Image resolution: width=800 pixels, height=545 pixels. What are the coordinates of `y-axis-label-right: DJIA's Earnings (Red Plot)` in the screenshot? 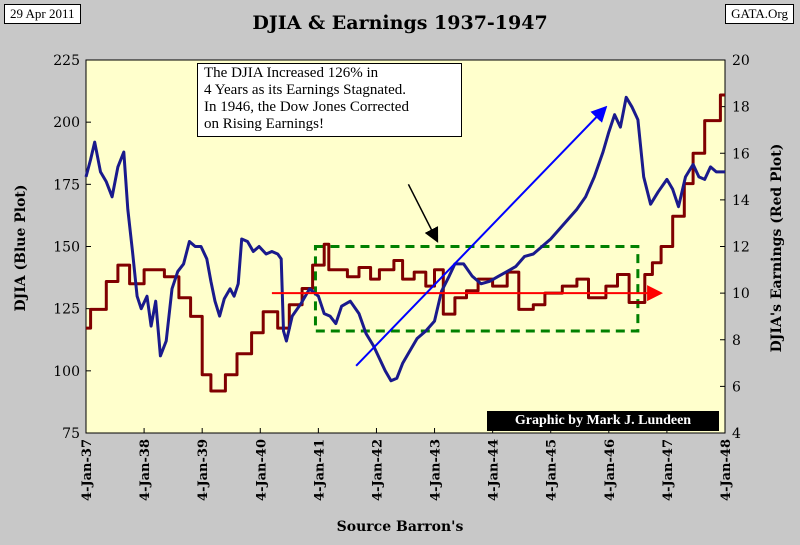 It's located at (777, 248).